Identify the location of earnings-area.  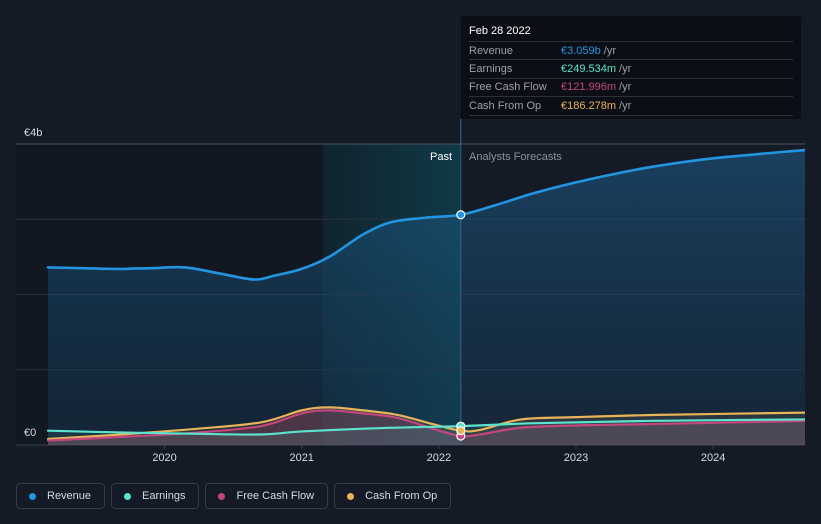
(426, 432).